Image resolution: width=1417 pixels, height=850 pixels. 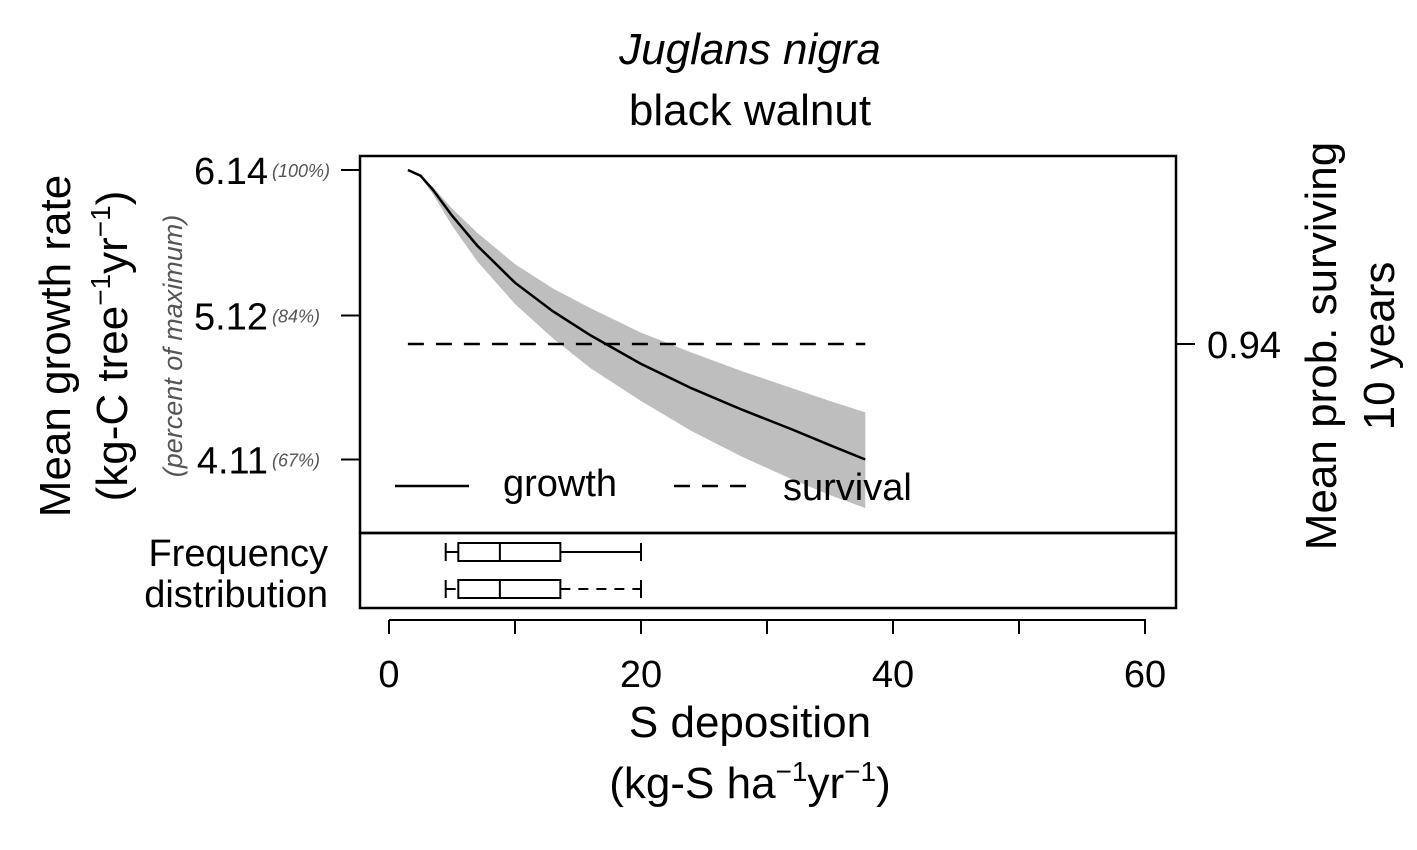 I want to click on y-left-tick-label: 4.11, so click(x=232, y=461).